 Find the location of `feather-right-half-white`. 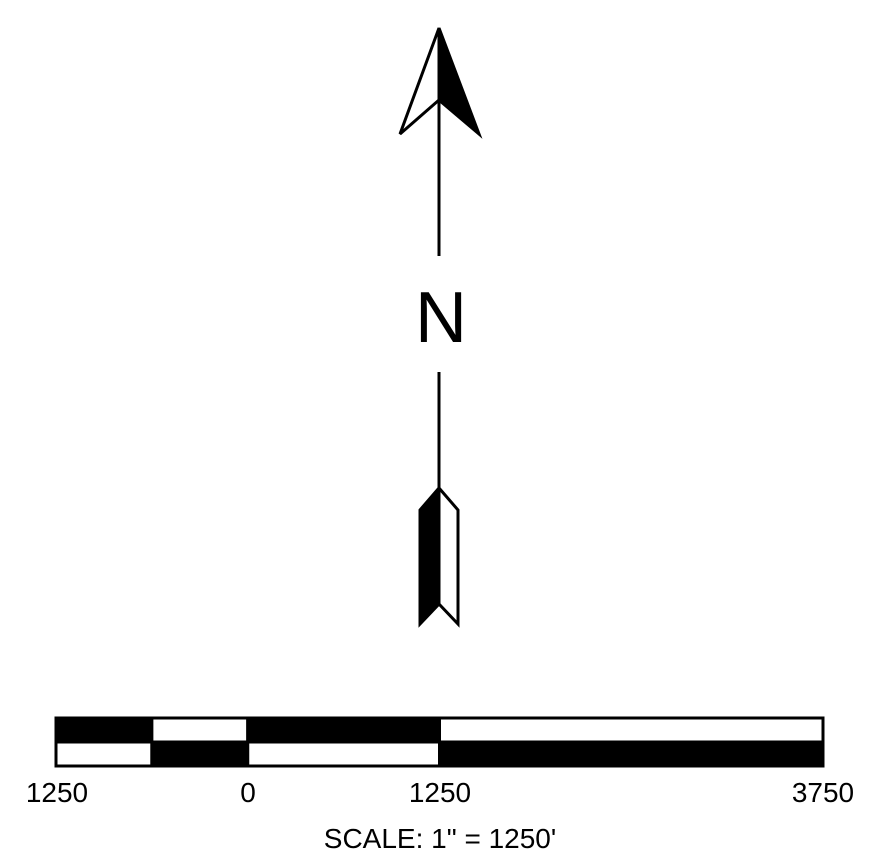

feather-right-half-white is located at coordinates (448, 555).